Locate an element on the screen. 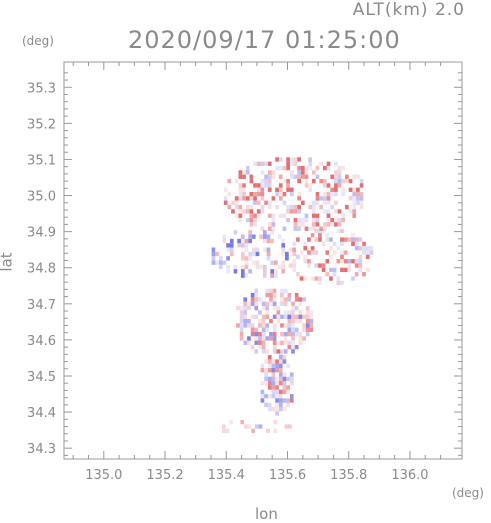 The height and width of the screenshot is (523, 491). x-unit-label: (deg) is located at coordinates (468, 493).